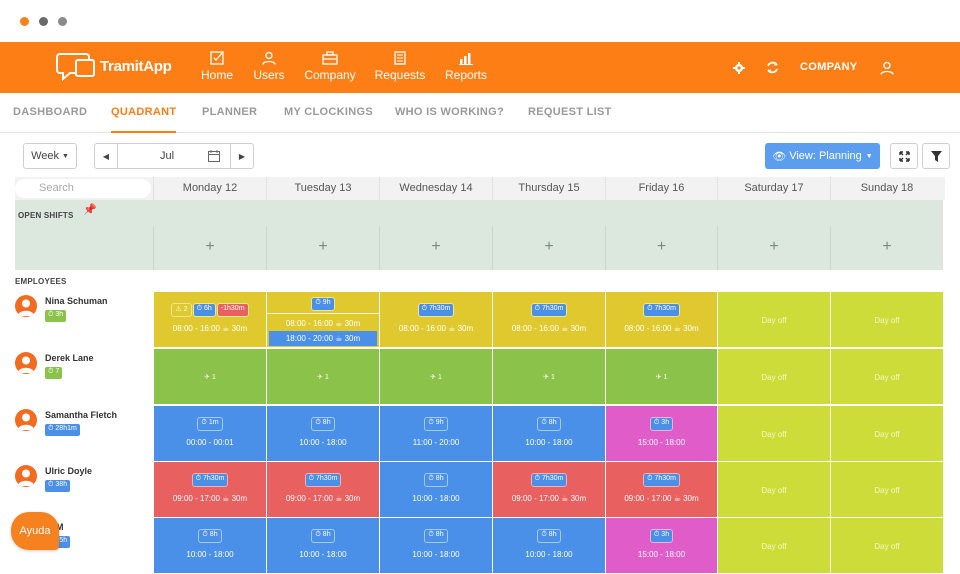 This screenshot has height=574, width=960. I want to click on pin-icon: 📌, so click(90, 210).